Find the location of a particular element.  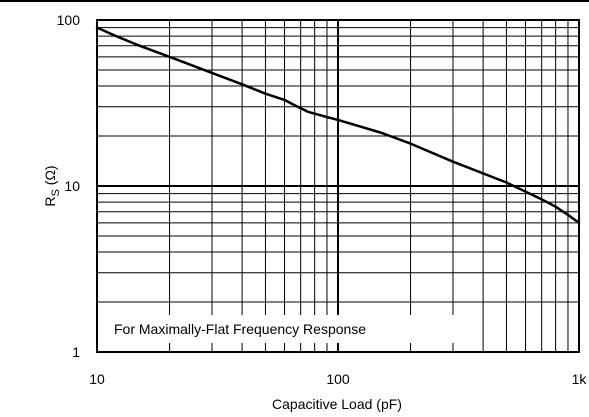

x-tick-label: 10 is located at coordinates (97, 379).